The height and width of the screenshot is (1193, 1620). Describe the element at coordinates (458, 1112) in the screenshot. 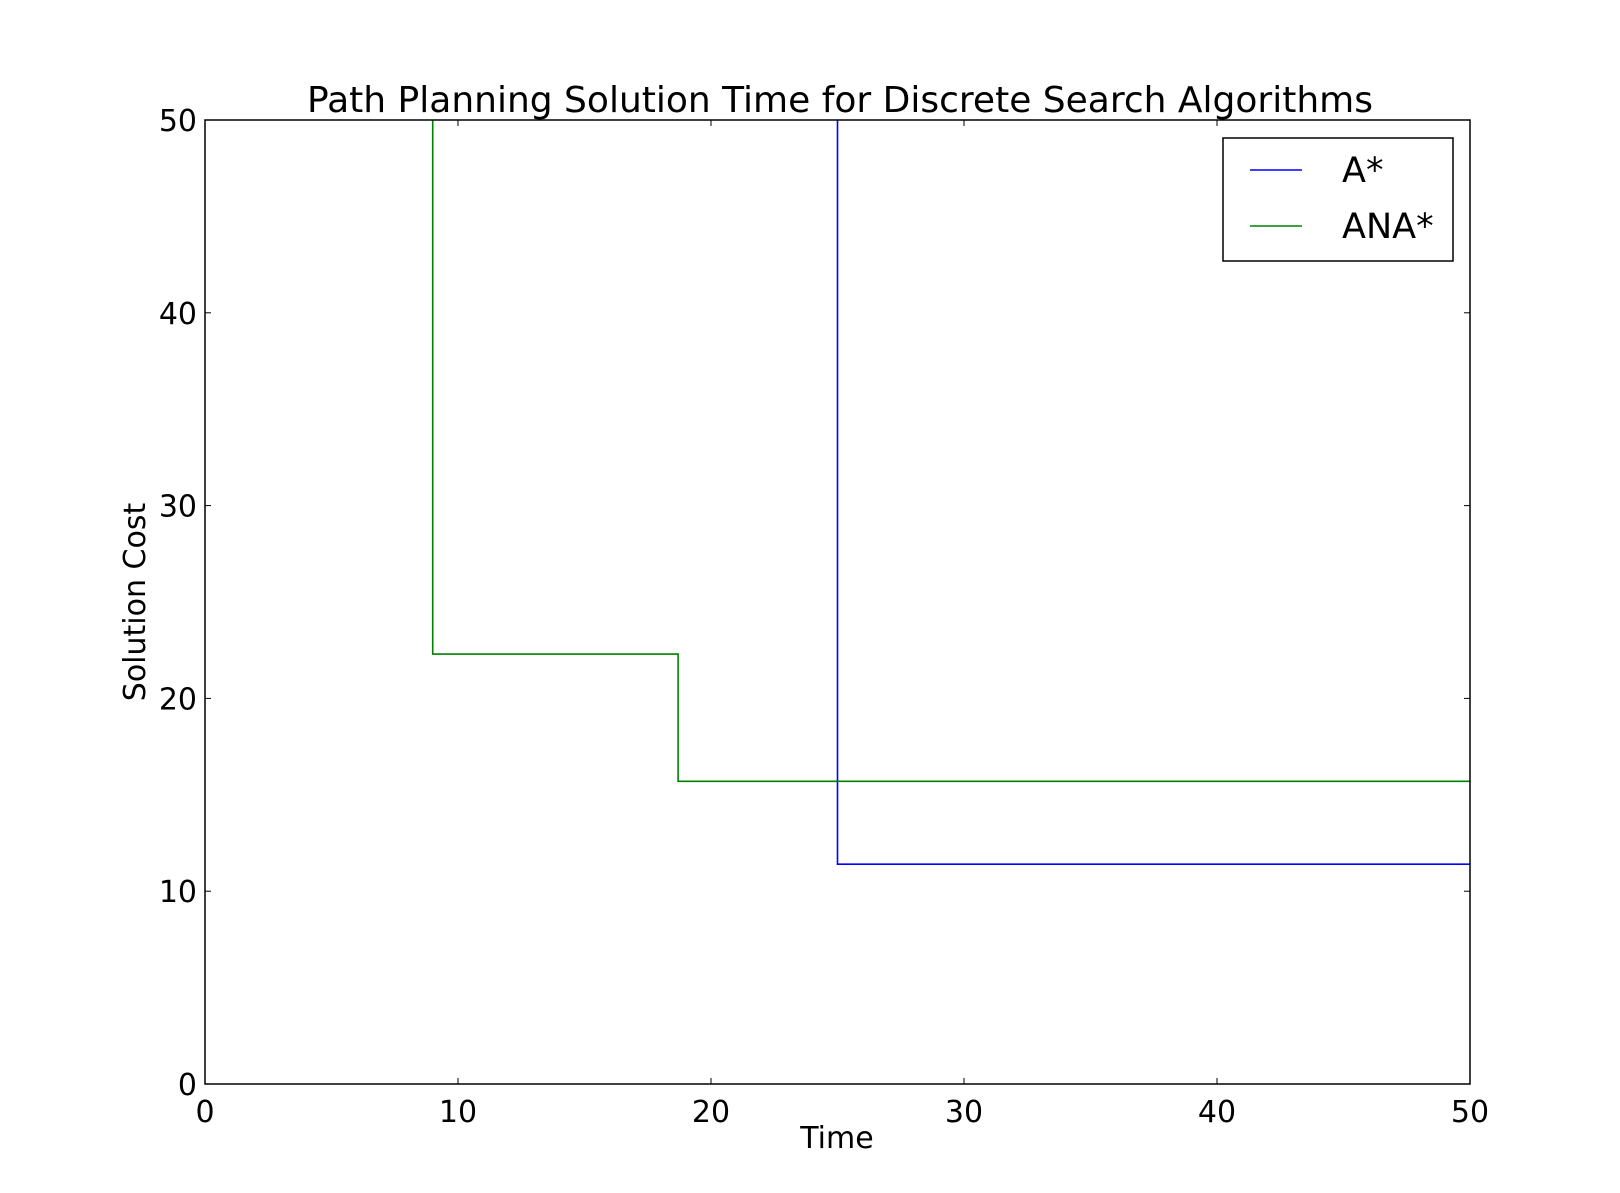

I see `x-tick-label: 10` at that location.